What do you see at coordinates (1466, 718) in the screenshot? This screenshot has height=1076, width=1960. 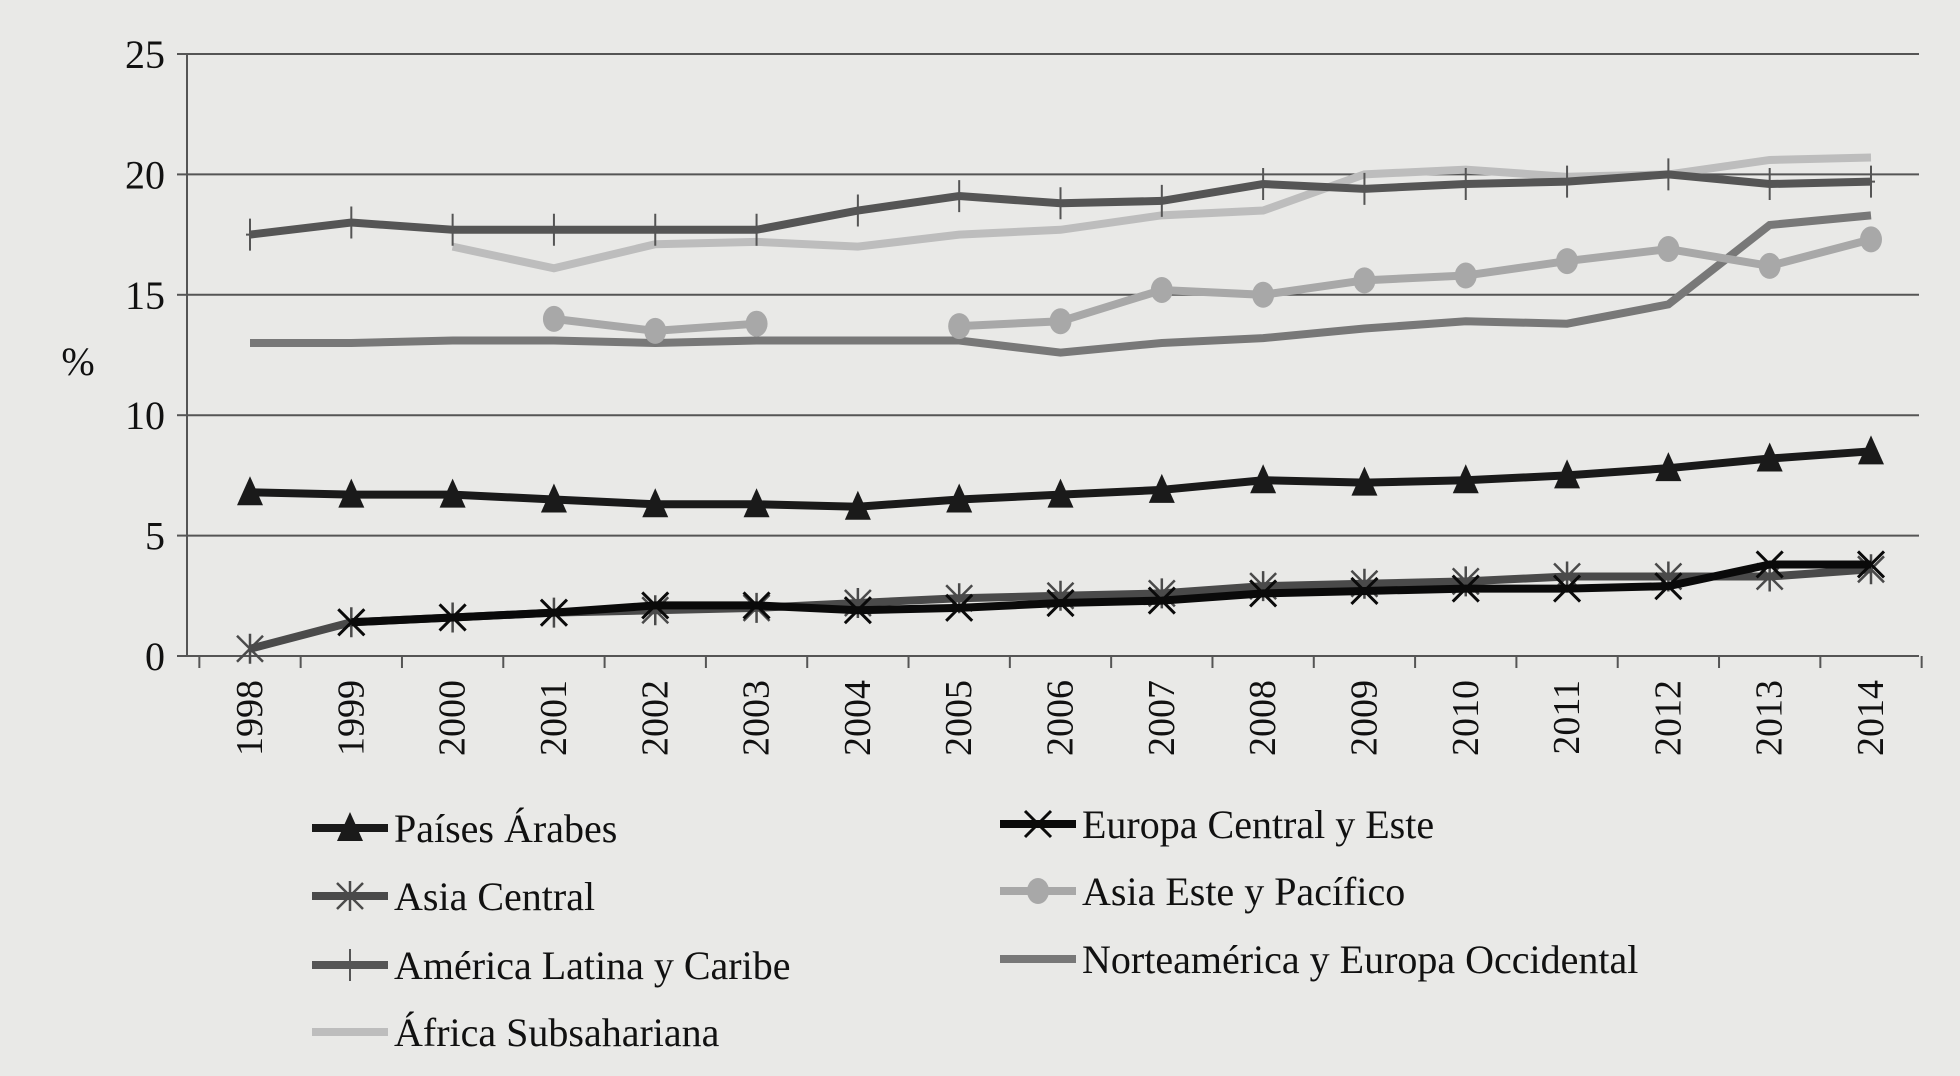 I see `x-tick-label: 2010` at bounding box center [1466, 718].